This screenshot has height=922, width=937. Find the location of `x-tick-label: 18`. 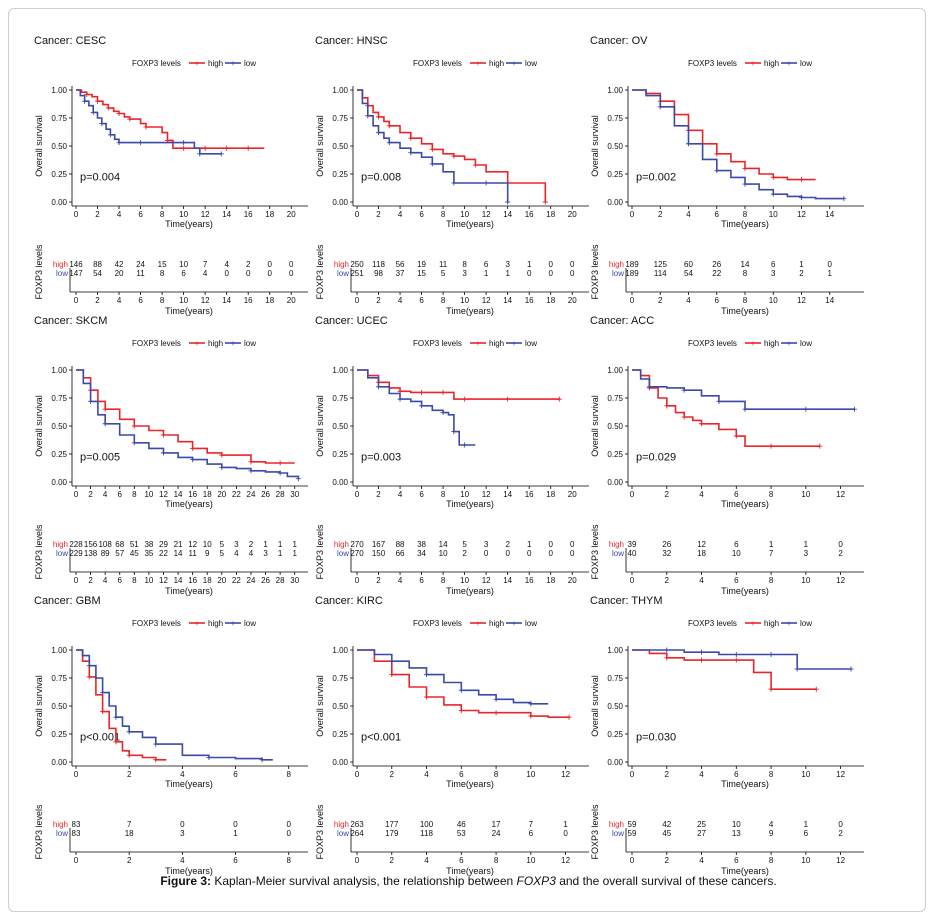

x-tick-label: 18 is located at coordinates (550, 214).